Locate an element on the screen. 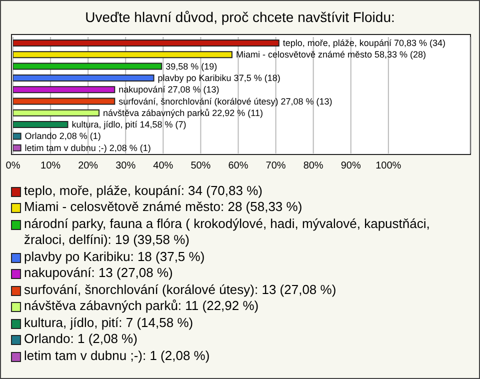 The image size is (480, 379). x-tick-label: 100% is located at coordinates (389, 166).